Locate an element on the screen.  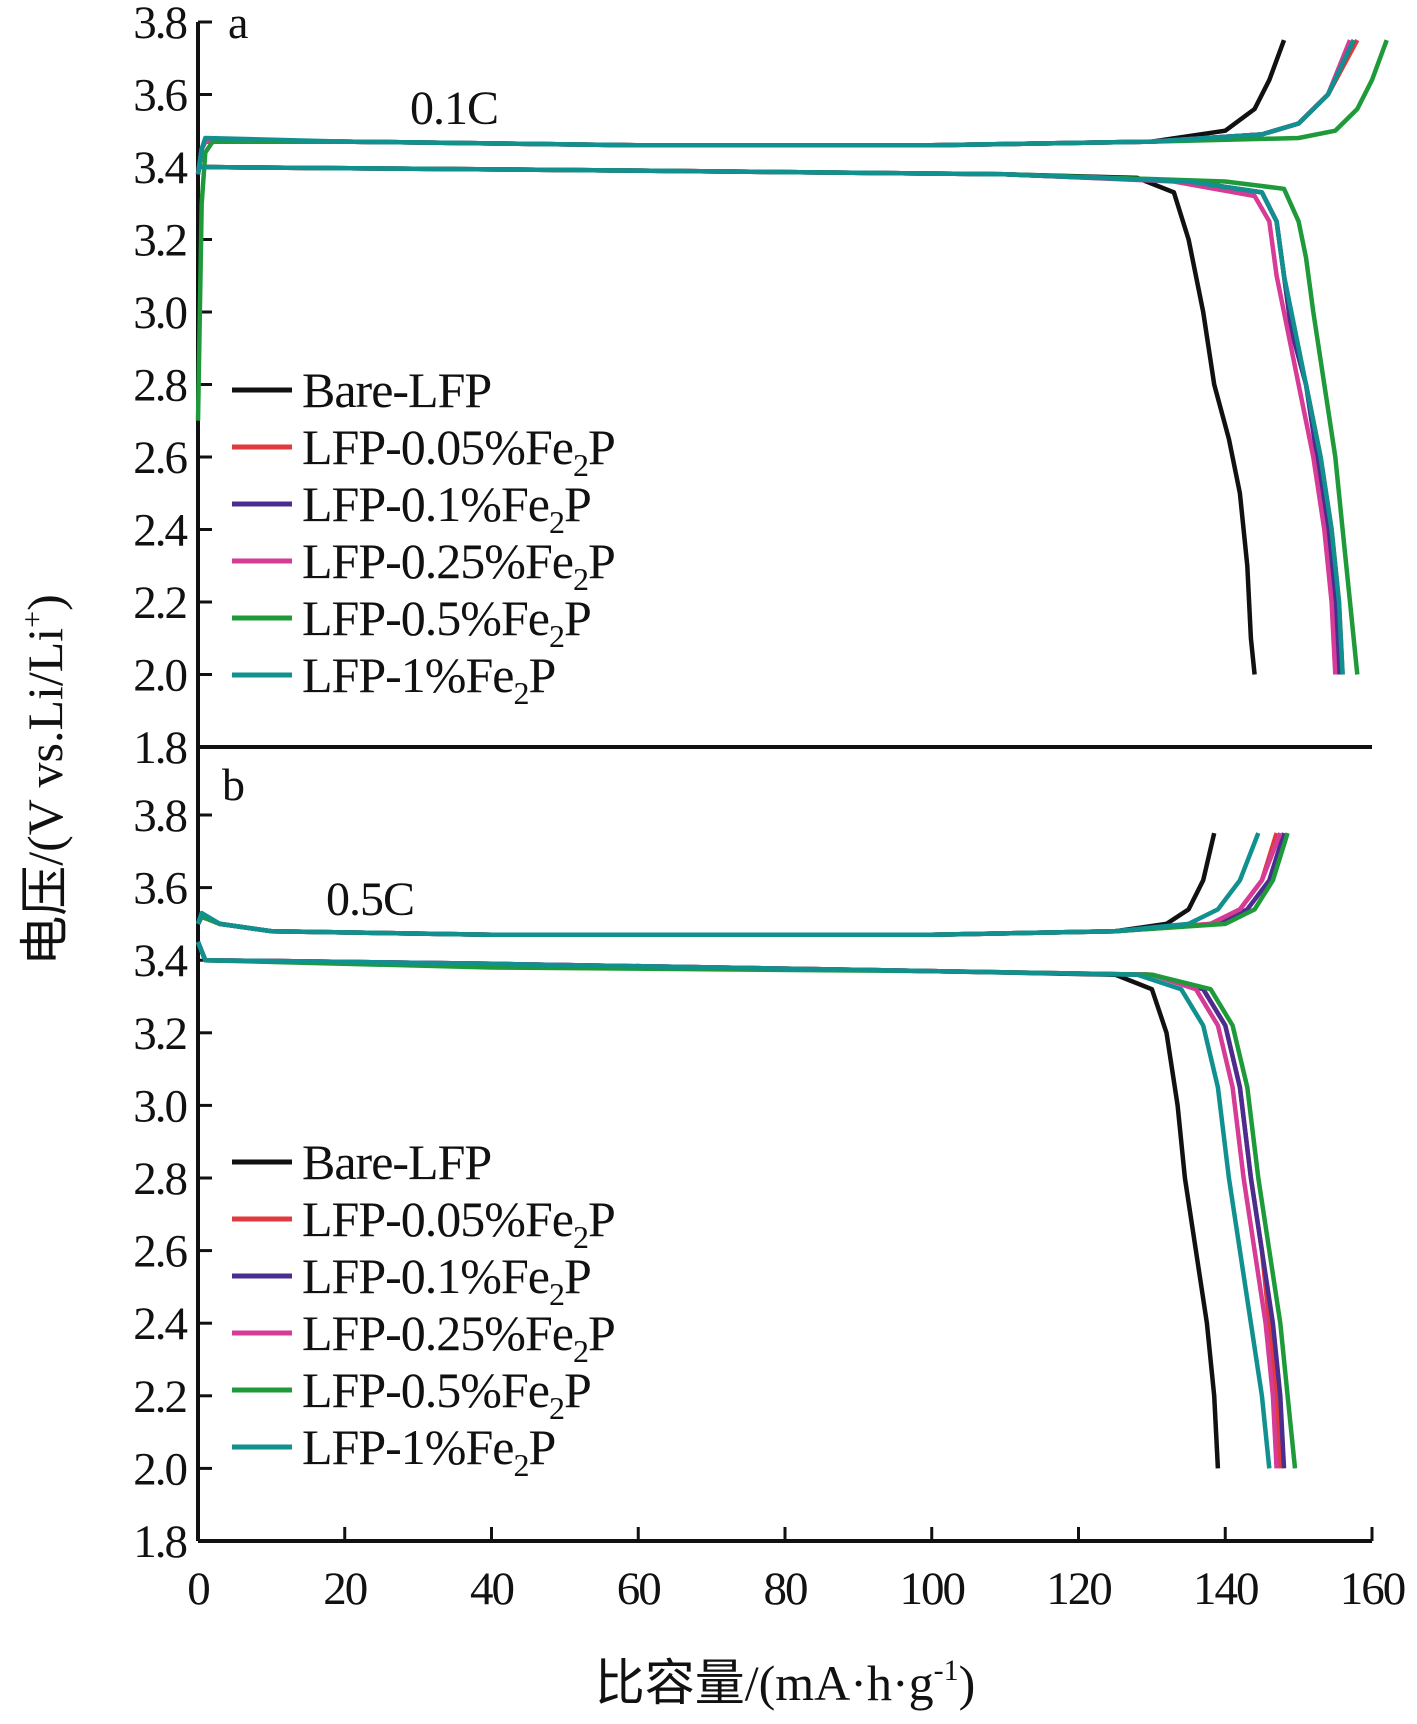
curve-lfp-0-1-fe2p-charge is located at coordinates (775, 107).